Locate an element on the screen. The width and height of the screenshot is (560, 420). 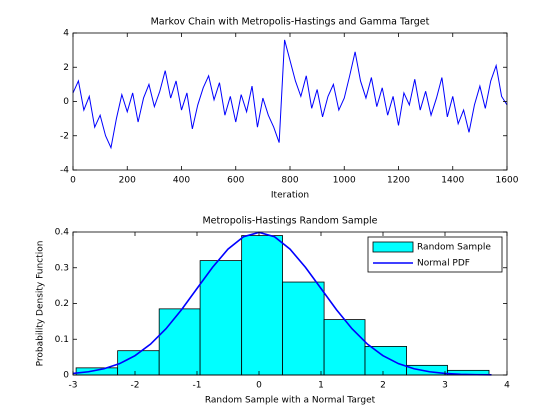
x-tick-label: 1200 is located at coordinates (398, 181).